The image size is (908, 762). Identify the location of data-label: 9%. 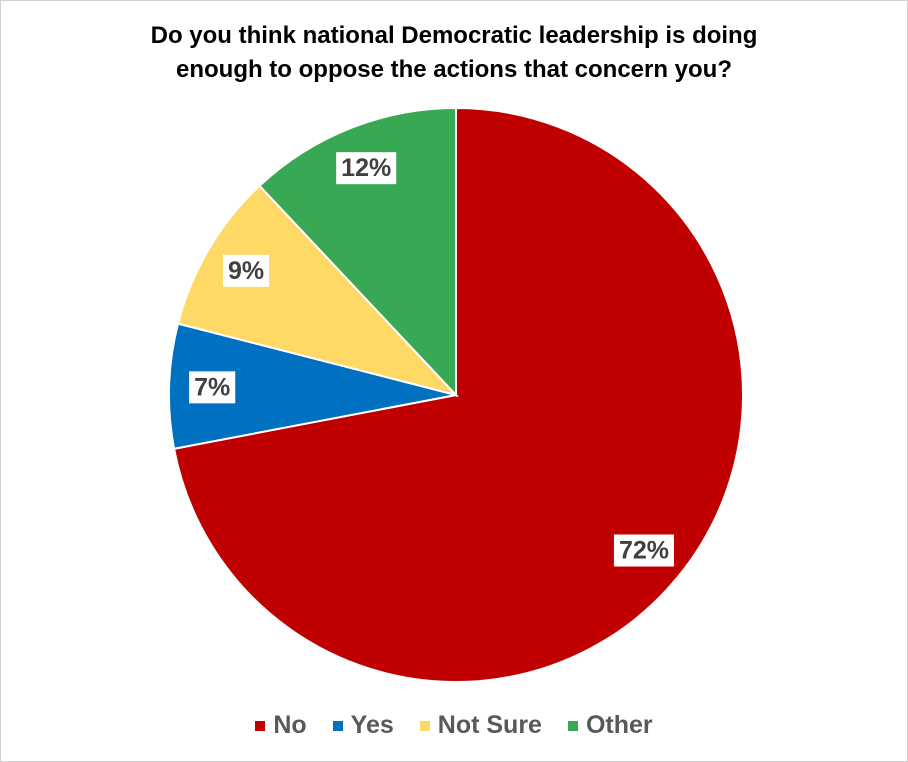
(246, 271).